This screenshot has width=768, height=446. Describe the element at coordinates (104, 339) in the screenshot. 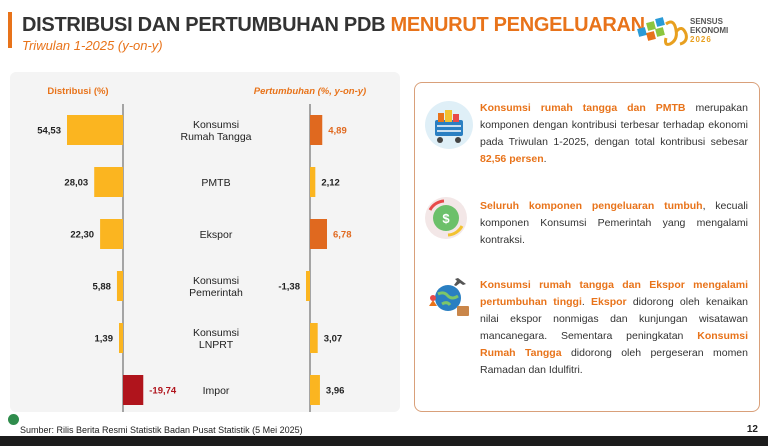

I see `distribution-value-label: 1,39` at that location.